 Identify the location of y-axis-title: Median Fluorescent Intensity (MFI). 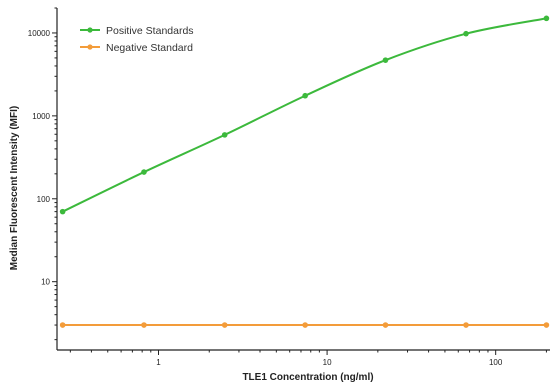
(14, 188).